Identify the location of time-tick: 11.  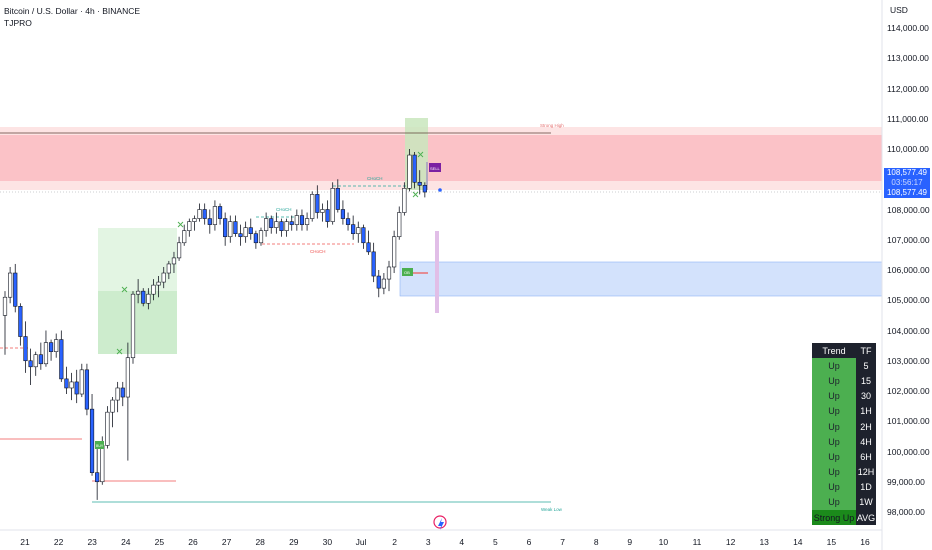
(697, 542).